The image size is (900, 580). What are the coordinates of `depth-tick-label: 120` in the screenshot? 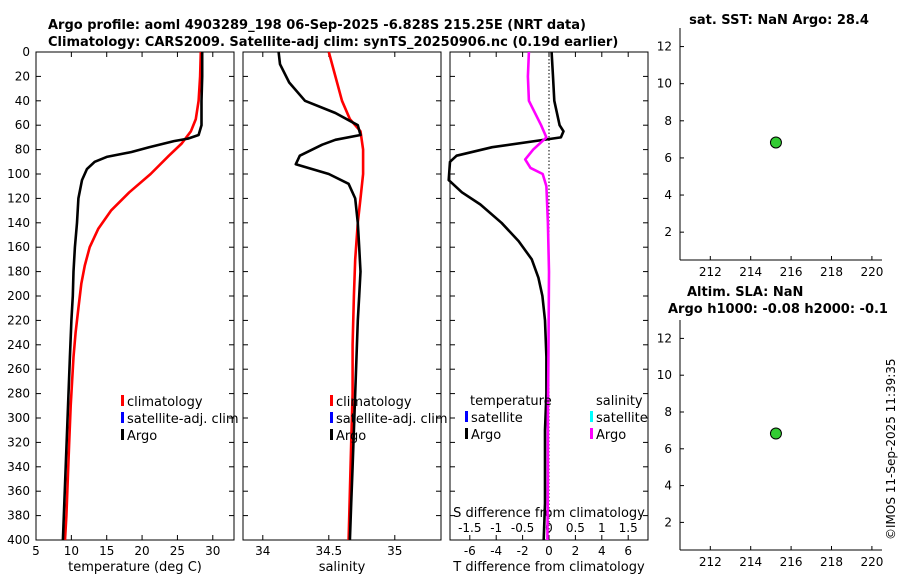 It's located at (18, 198).